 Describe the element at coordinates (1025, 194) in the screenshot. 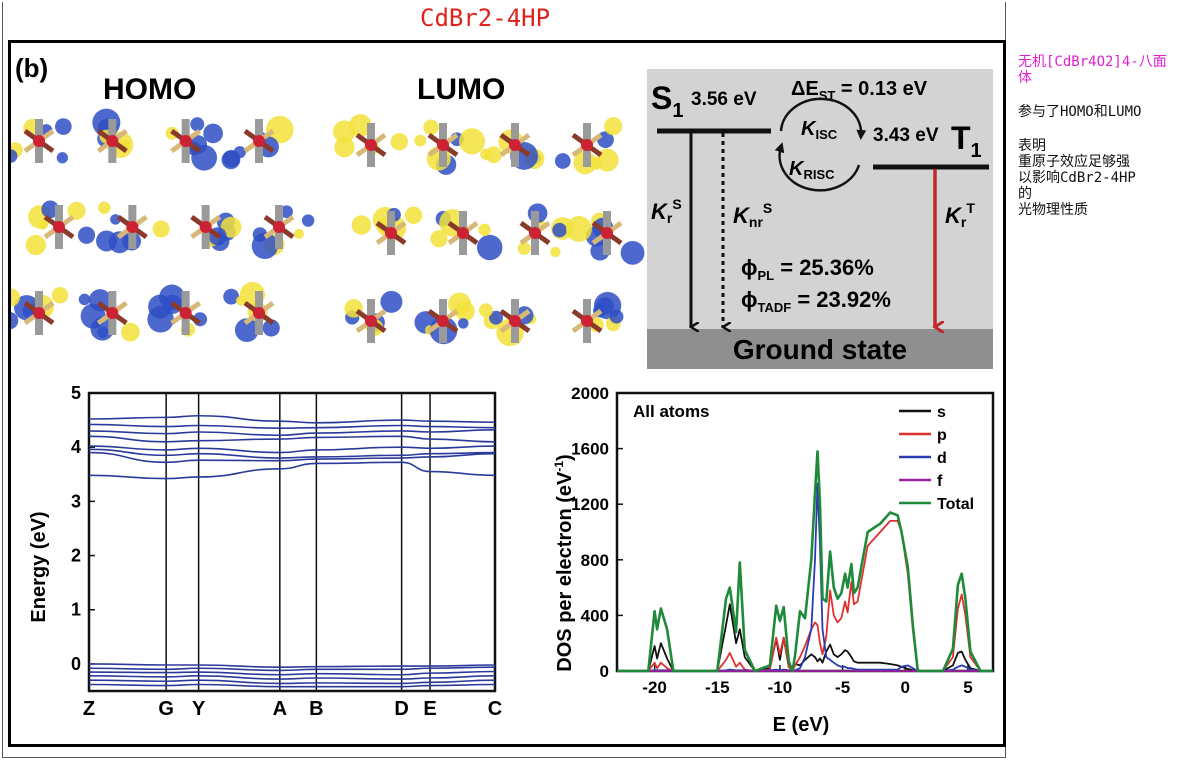

I see `note-line: 的` at that location.